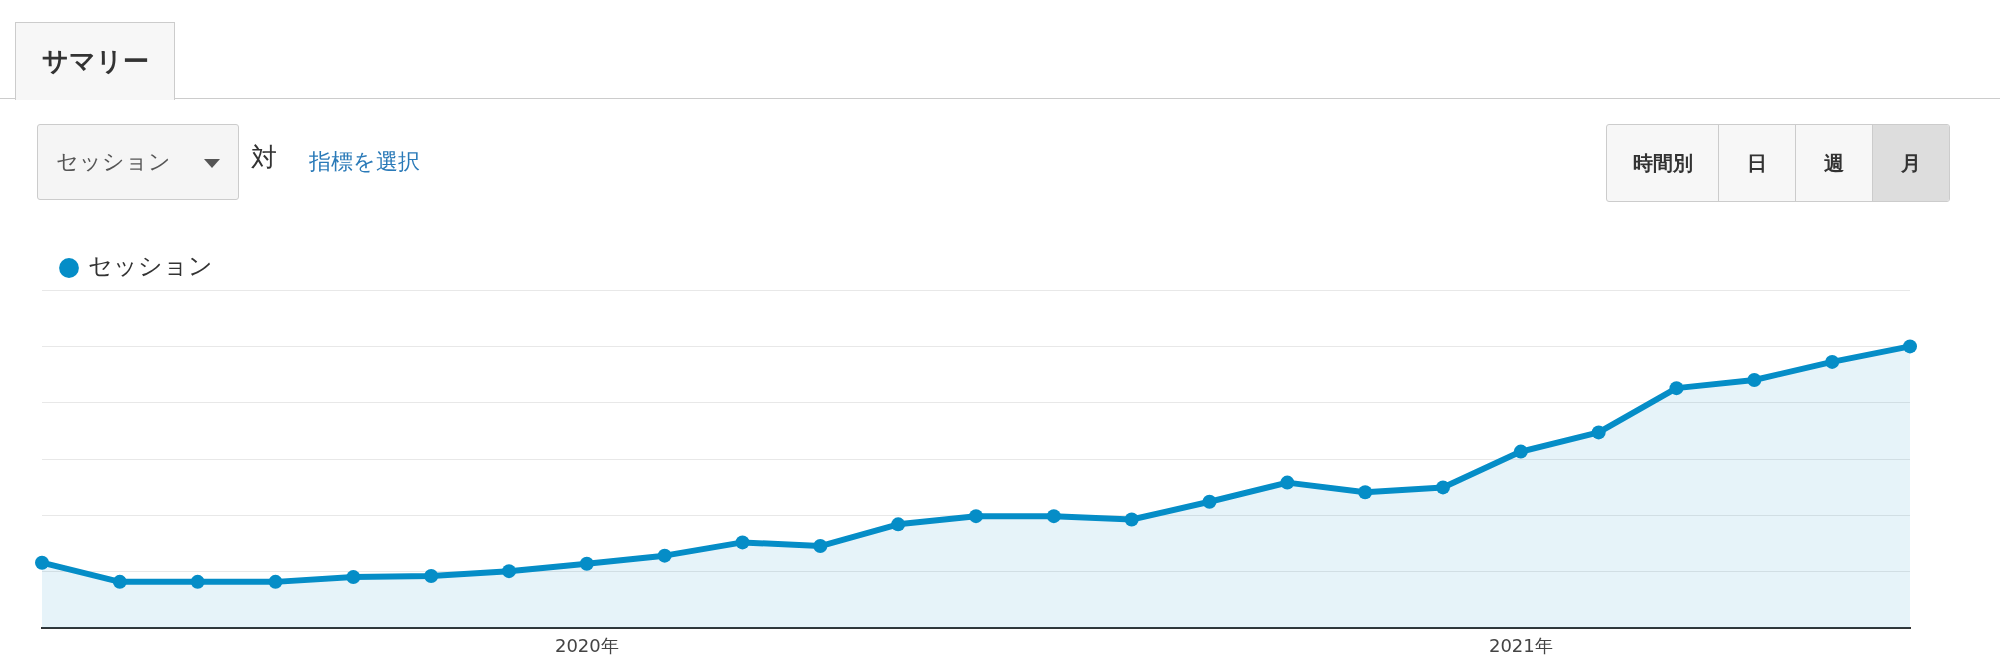 The height and width of the screenshot is (655, 2000). Describe the element at coordinates (1520, 644) in the screenshot. I see `x-tick-label: 2021年` at that location.